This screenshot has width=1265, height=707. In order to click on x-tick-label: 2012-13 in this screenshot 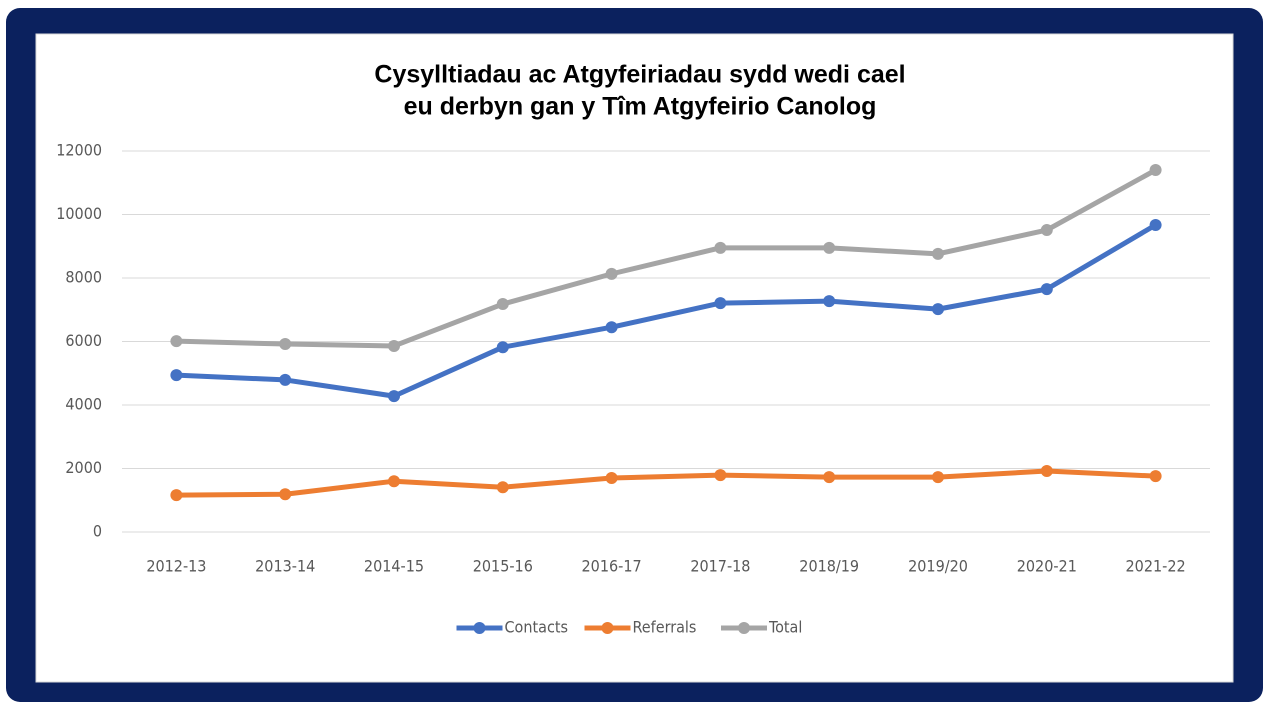, I will do `click(176, 566)`.